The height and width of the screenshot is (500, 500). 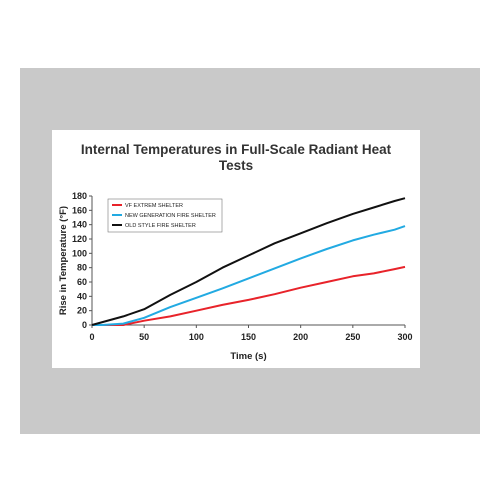 What do you see at coordinates (79, 239) in the screenshot?
I see `y-tick-label: 120` at bounding box center [79, 239].